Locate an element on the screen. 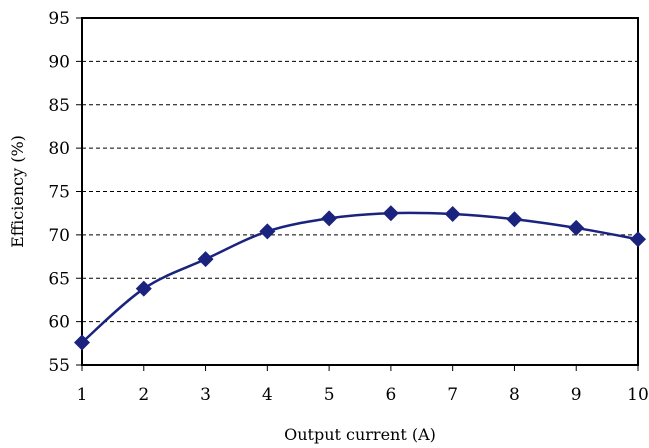 The image size is (649, 448). x-tick-label: 5 is located at coordinates (329, 395).